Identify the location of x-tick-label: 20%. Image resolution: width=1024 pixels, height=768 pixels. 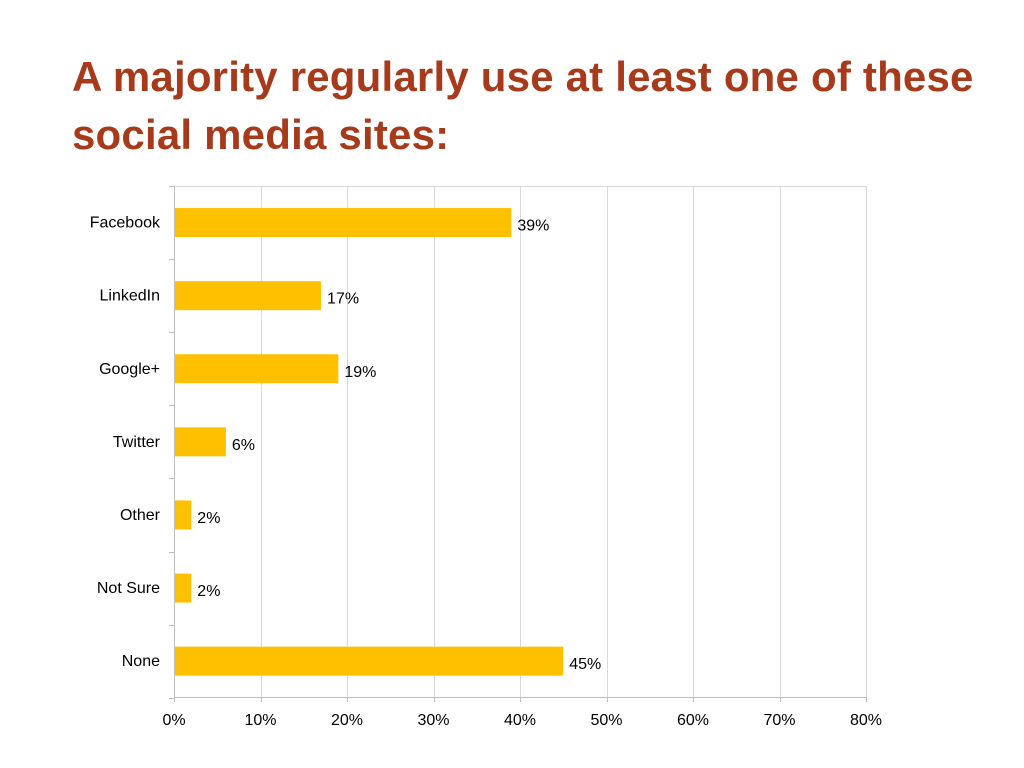
(347, 720).